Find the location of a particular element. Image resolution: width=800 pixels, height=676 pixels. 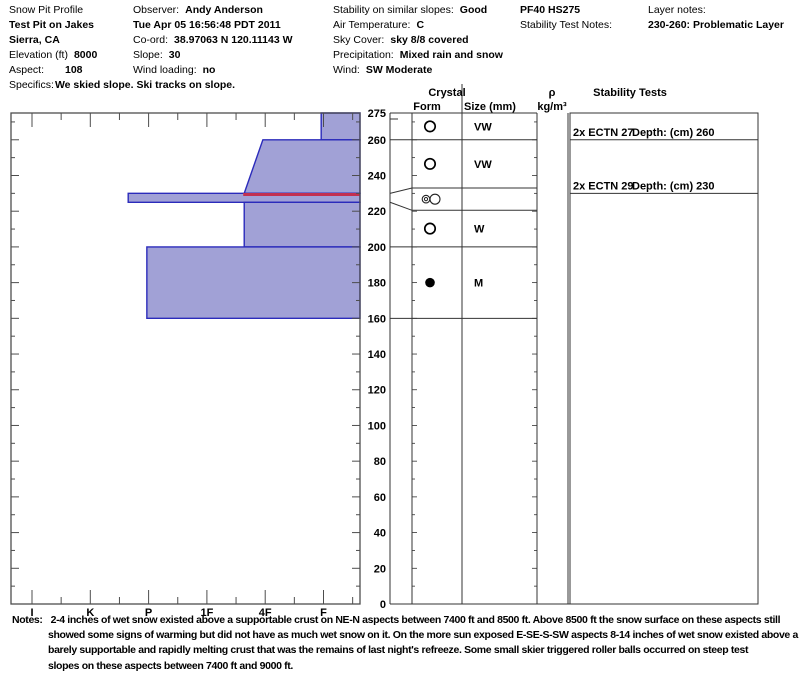

pit-location: Sierra, CA is located at coordinates (34, 40).